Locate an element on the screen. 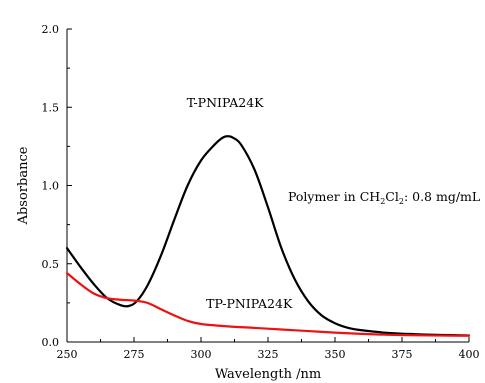 Image resolution: width=485 pixels, height=383 pixels. x-axis-title: Wavelength /nm is located at coordinates (268, 374).